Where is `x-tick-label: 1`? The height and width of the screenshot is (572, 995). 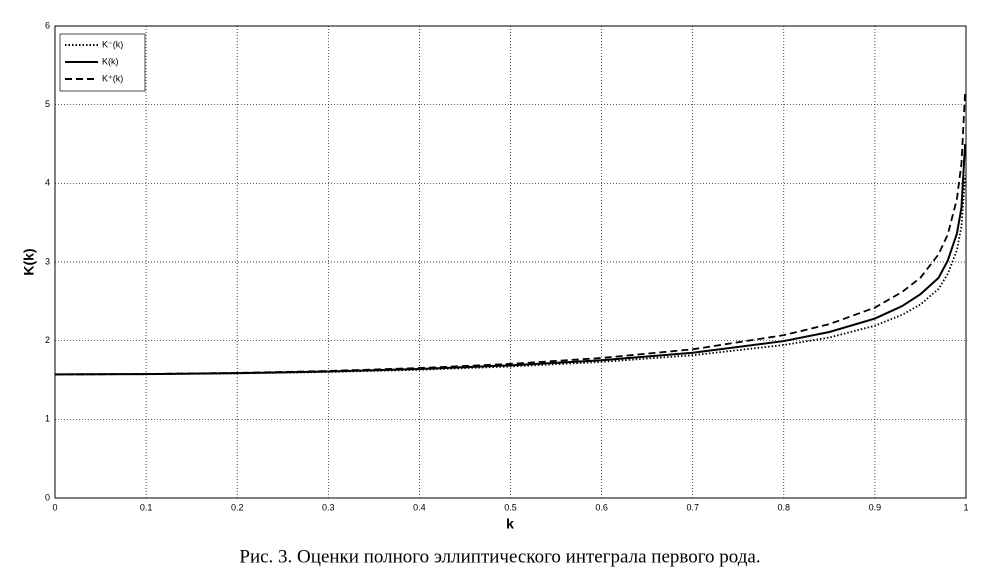 x-tick-label: 1 is located at coordinates (965, 507).